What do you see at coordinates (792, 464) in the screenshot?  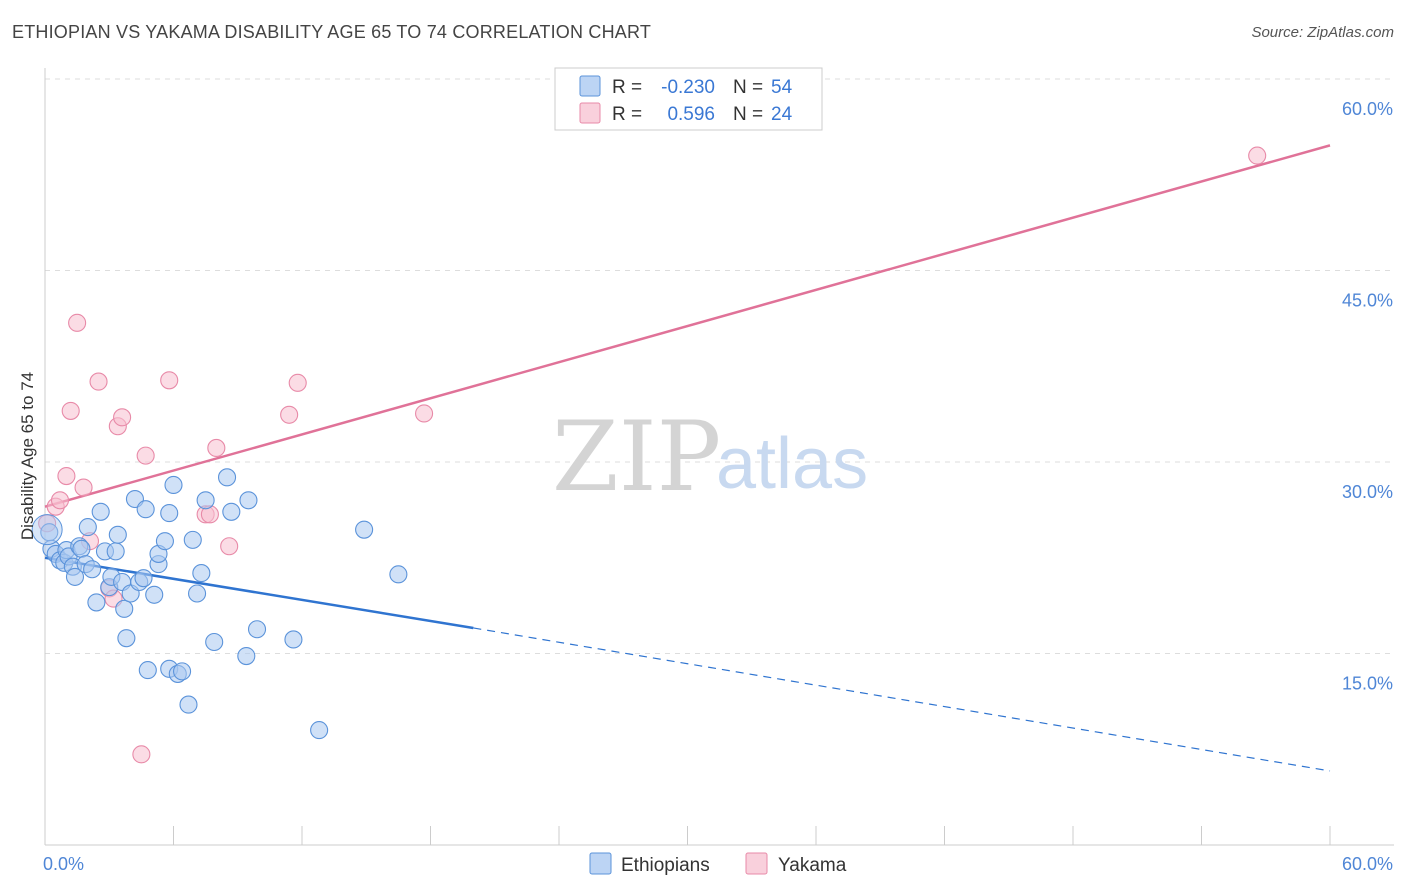 I see `watermark-atlas: atlas` at bounding box center [792, 464].